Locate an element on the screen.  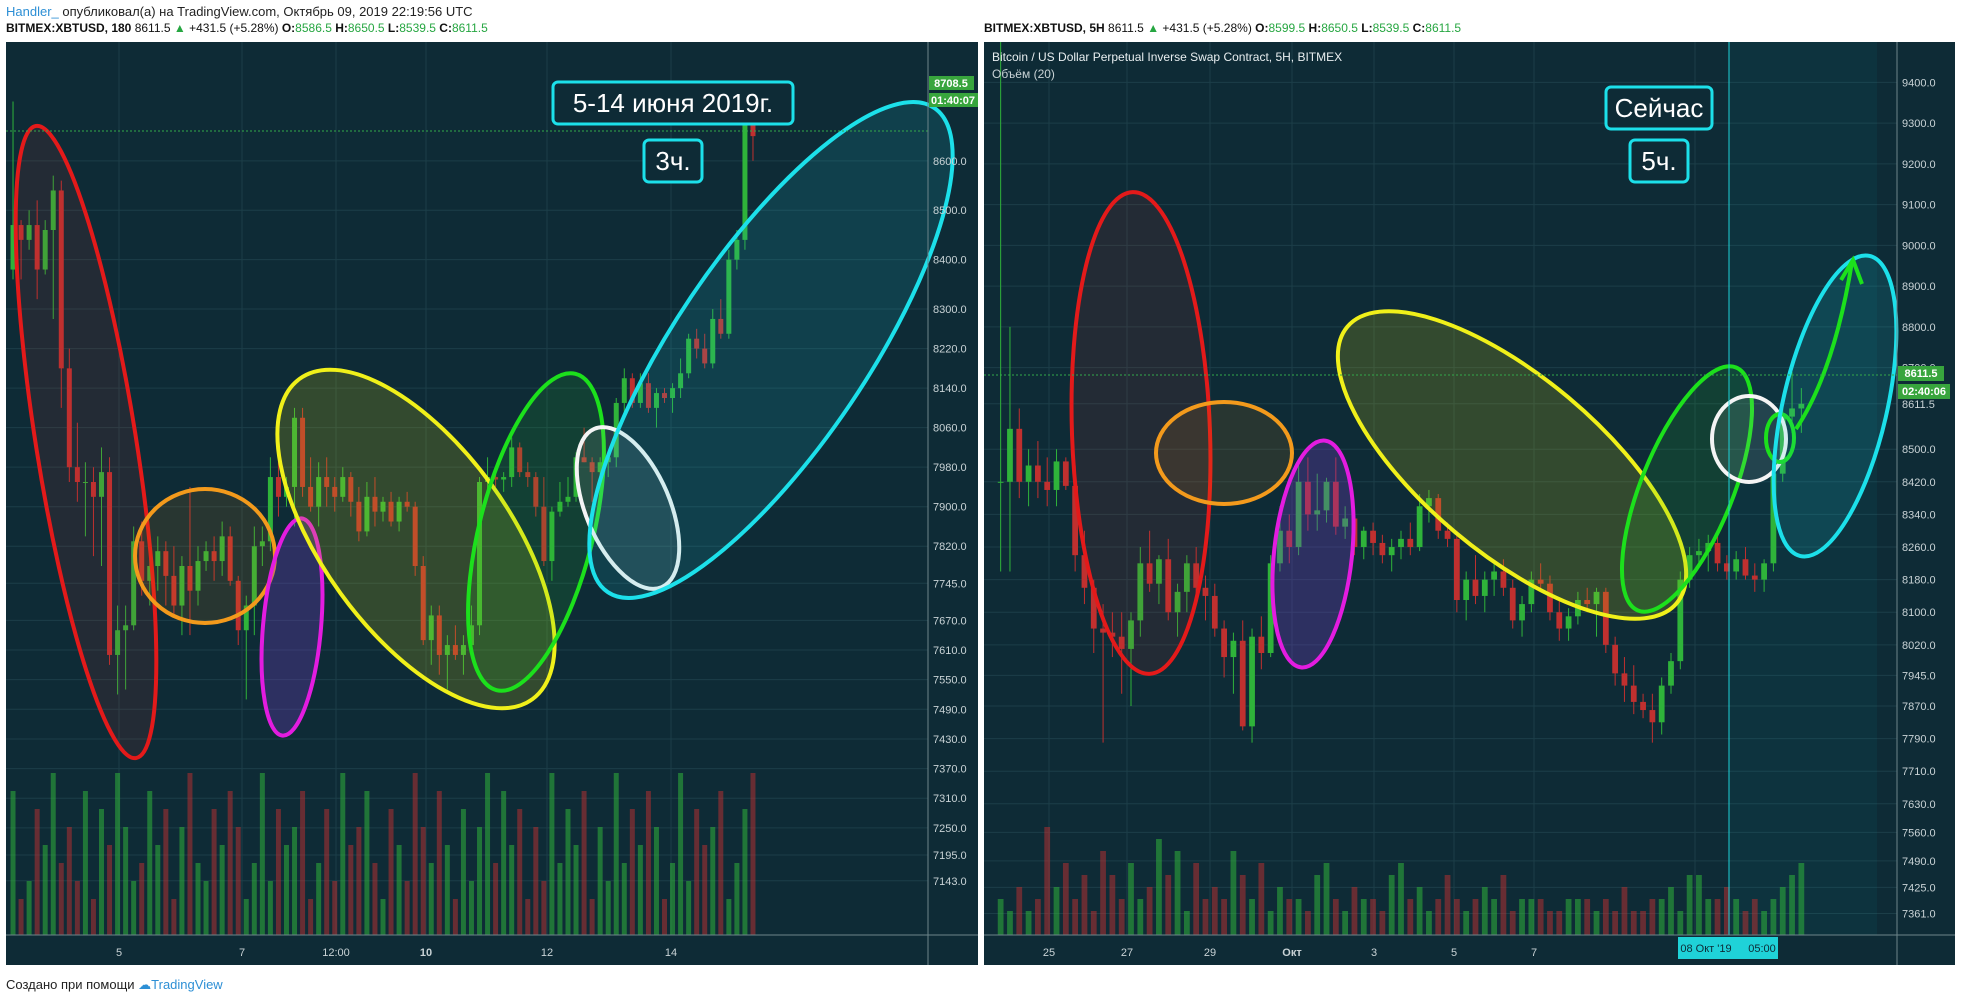
chart1-low: 8539.5 is located at coordinates (417, 28).